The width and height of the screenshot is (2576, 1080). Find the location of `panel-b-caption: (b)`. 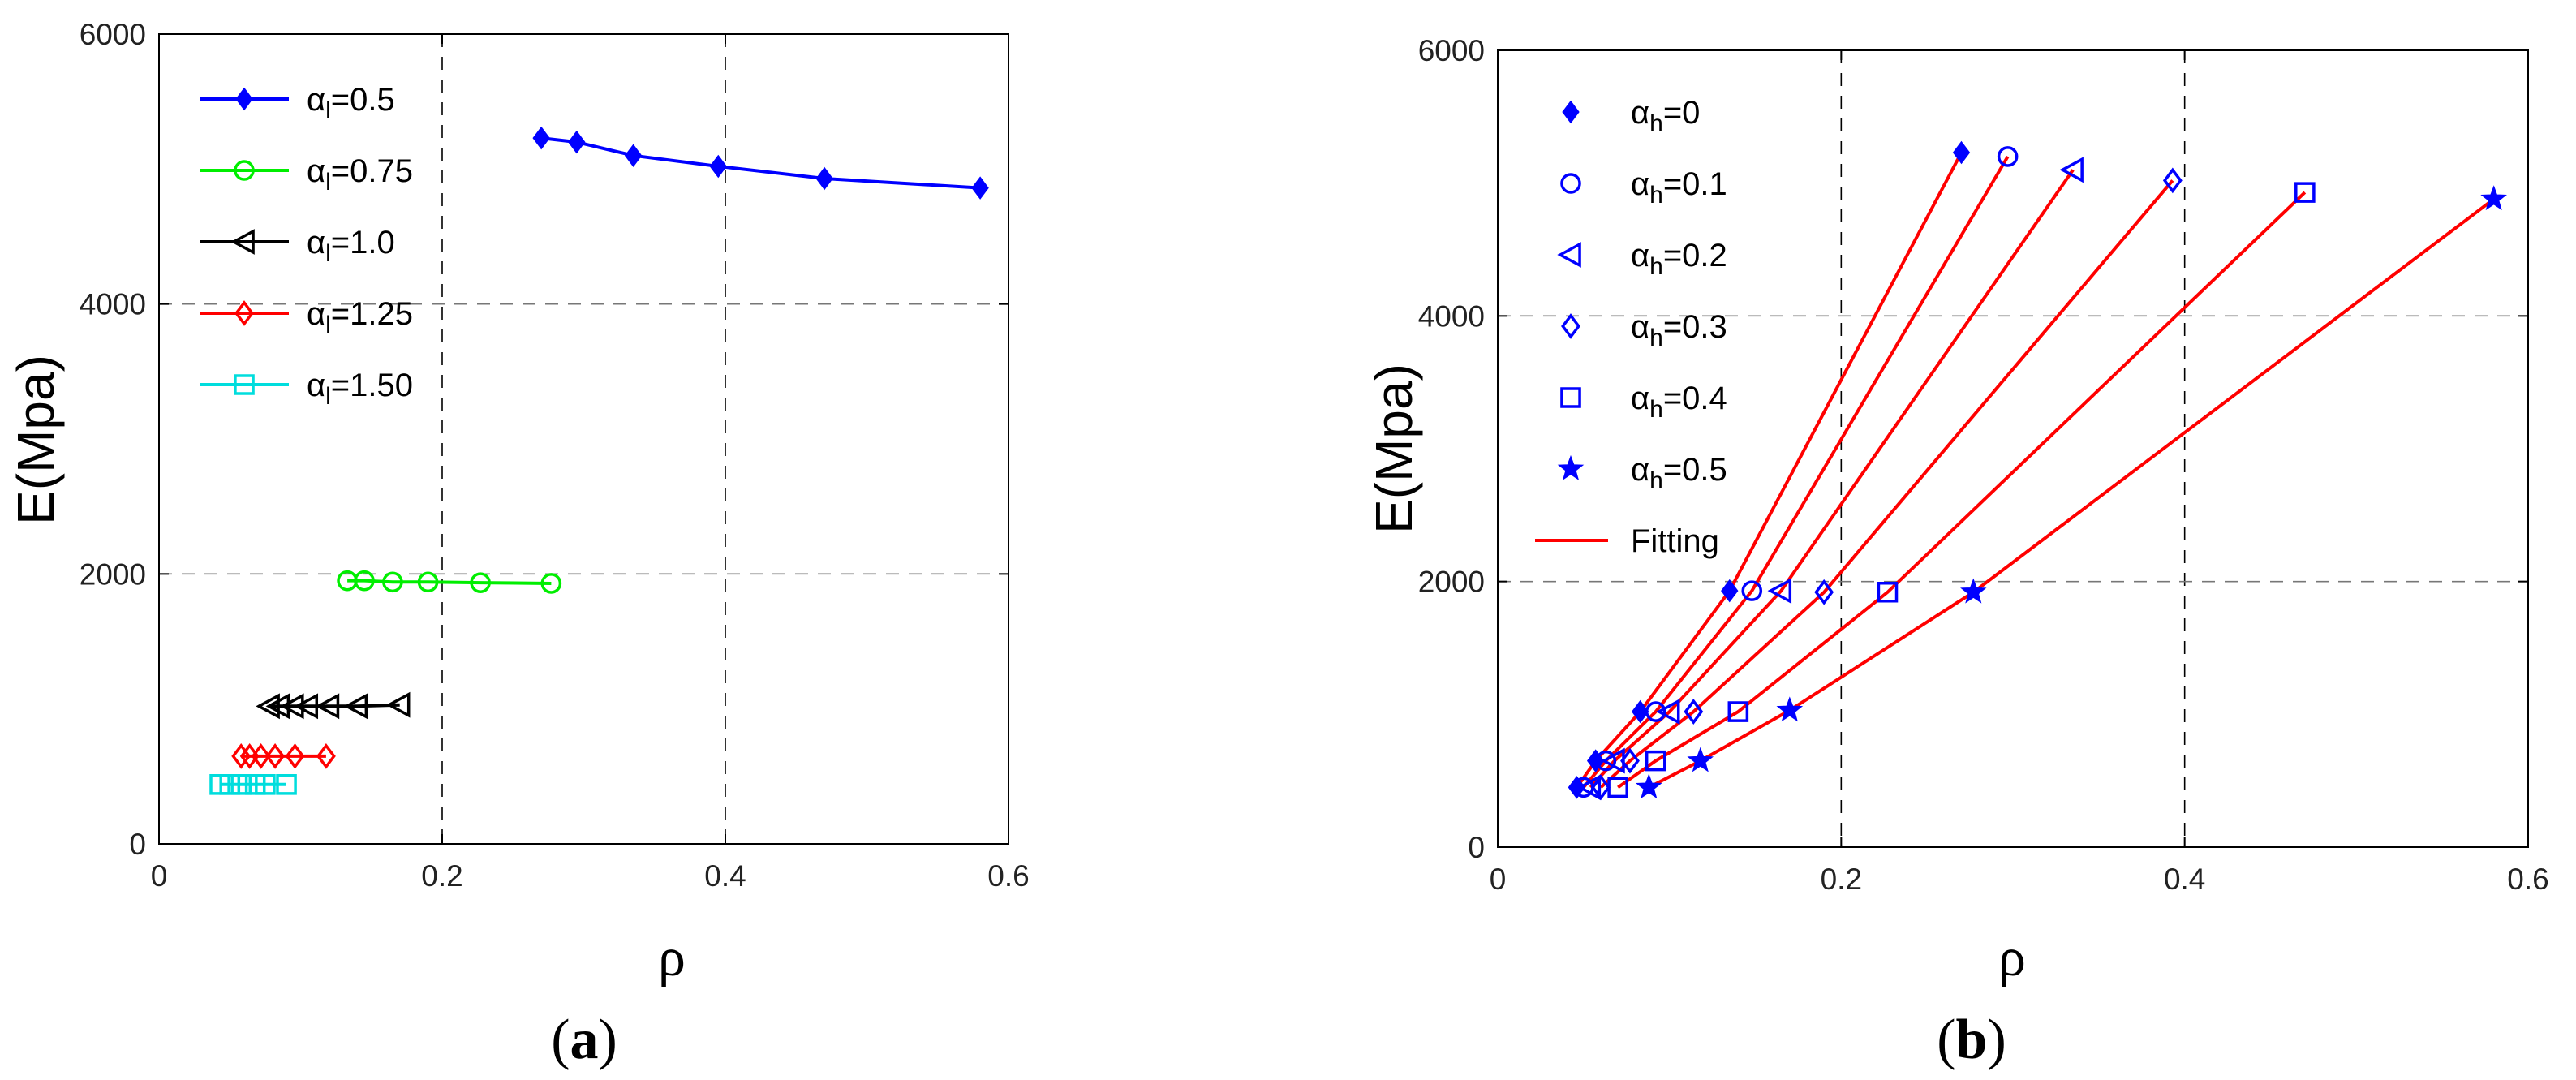

panel-b-caption: (b) is located at coordinates (1971, 1040).